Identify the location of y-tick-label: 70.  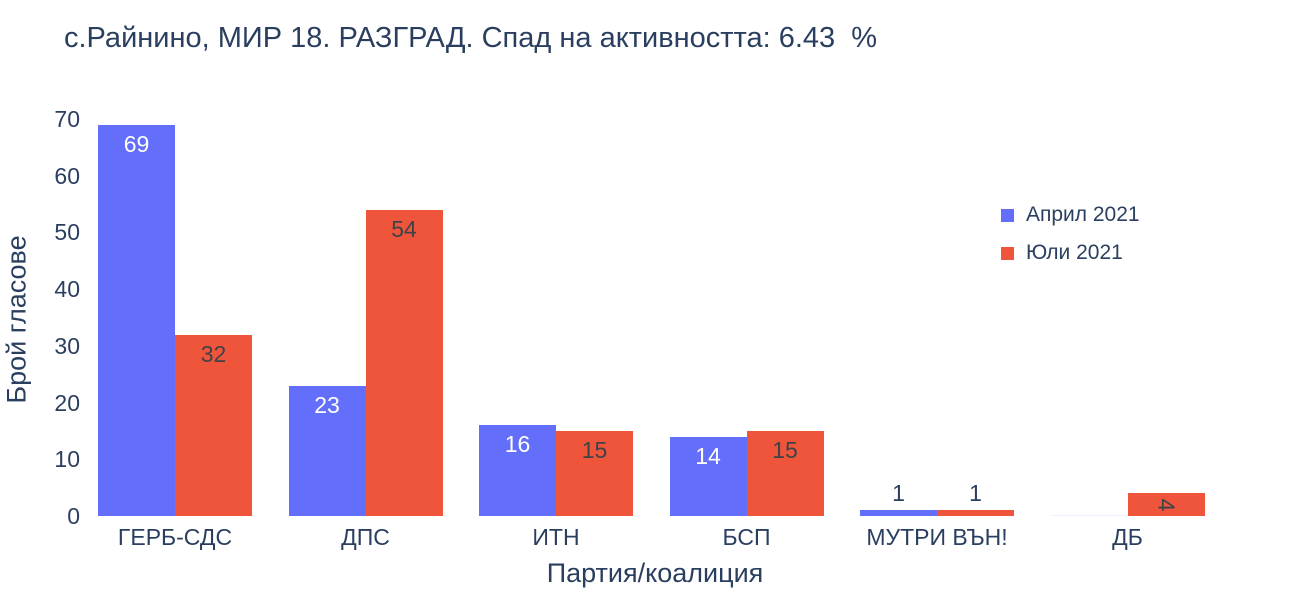
(67, 119).